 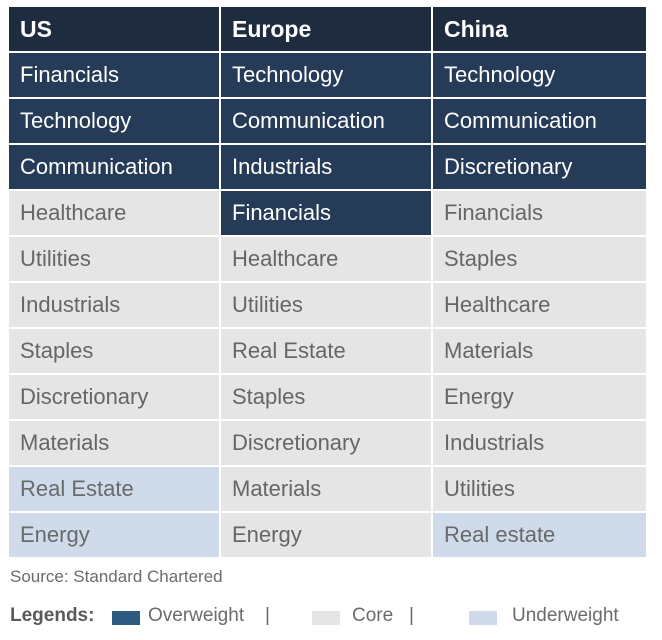 What do you see at coordinates (115, 214) in the screenshot?
I see `sector-cell-us: Healthcare` at bounding box center [115, 214].